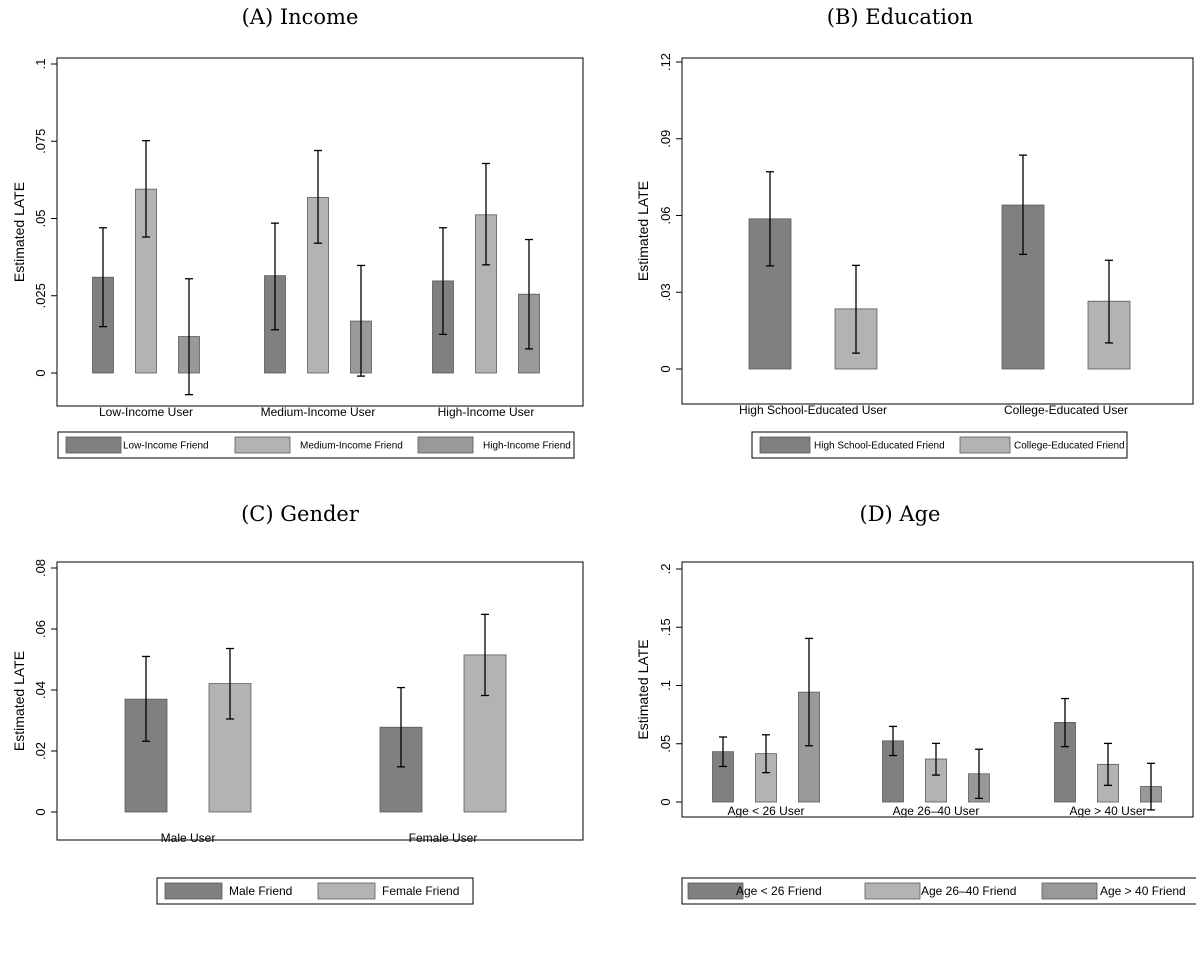  What do you see at coordinates (968, 891) in the screenshot?
I see `legend-label: Age 26–40 Friend` at bounding box center [968, 891].